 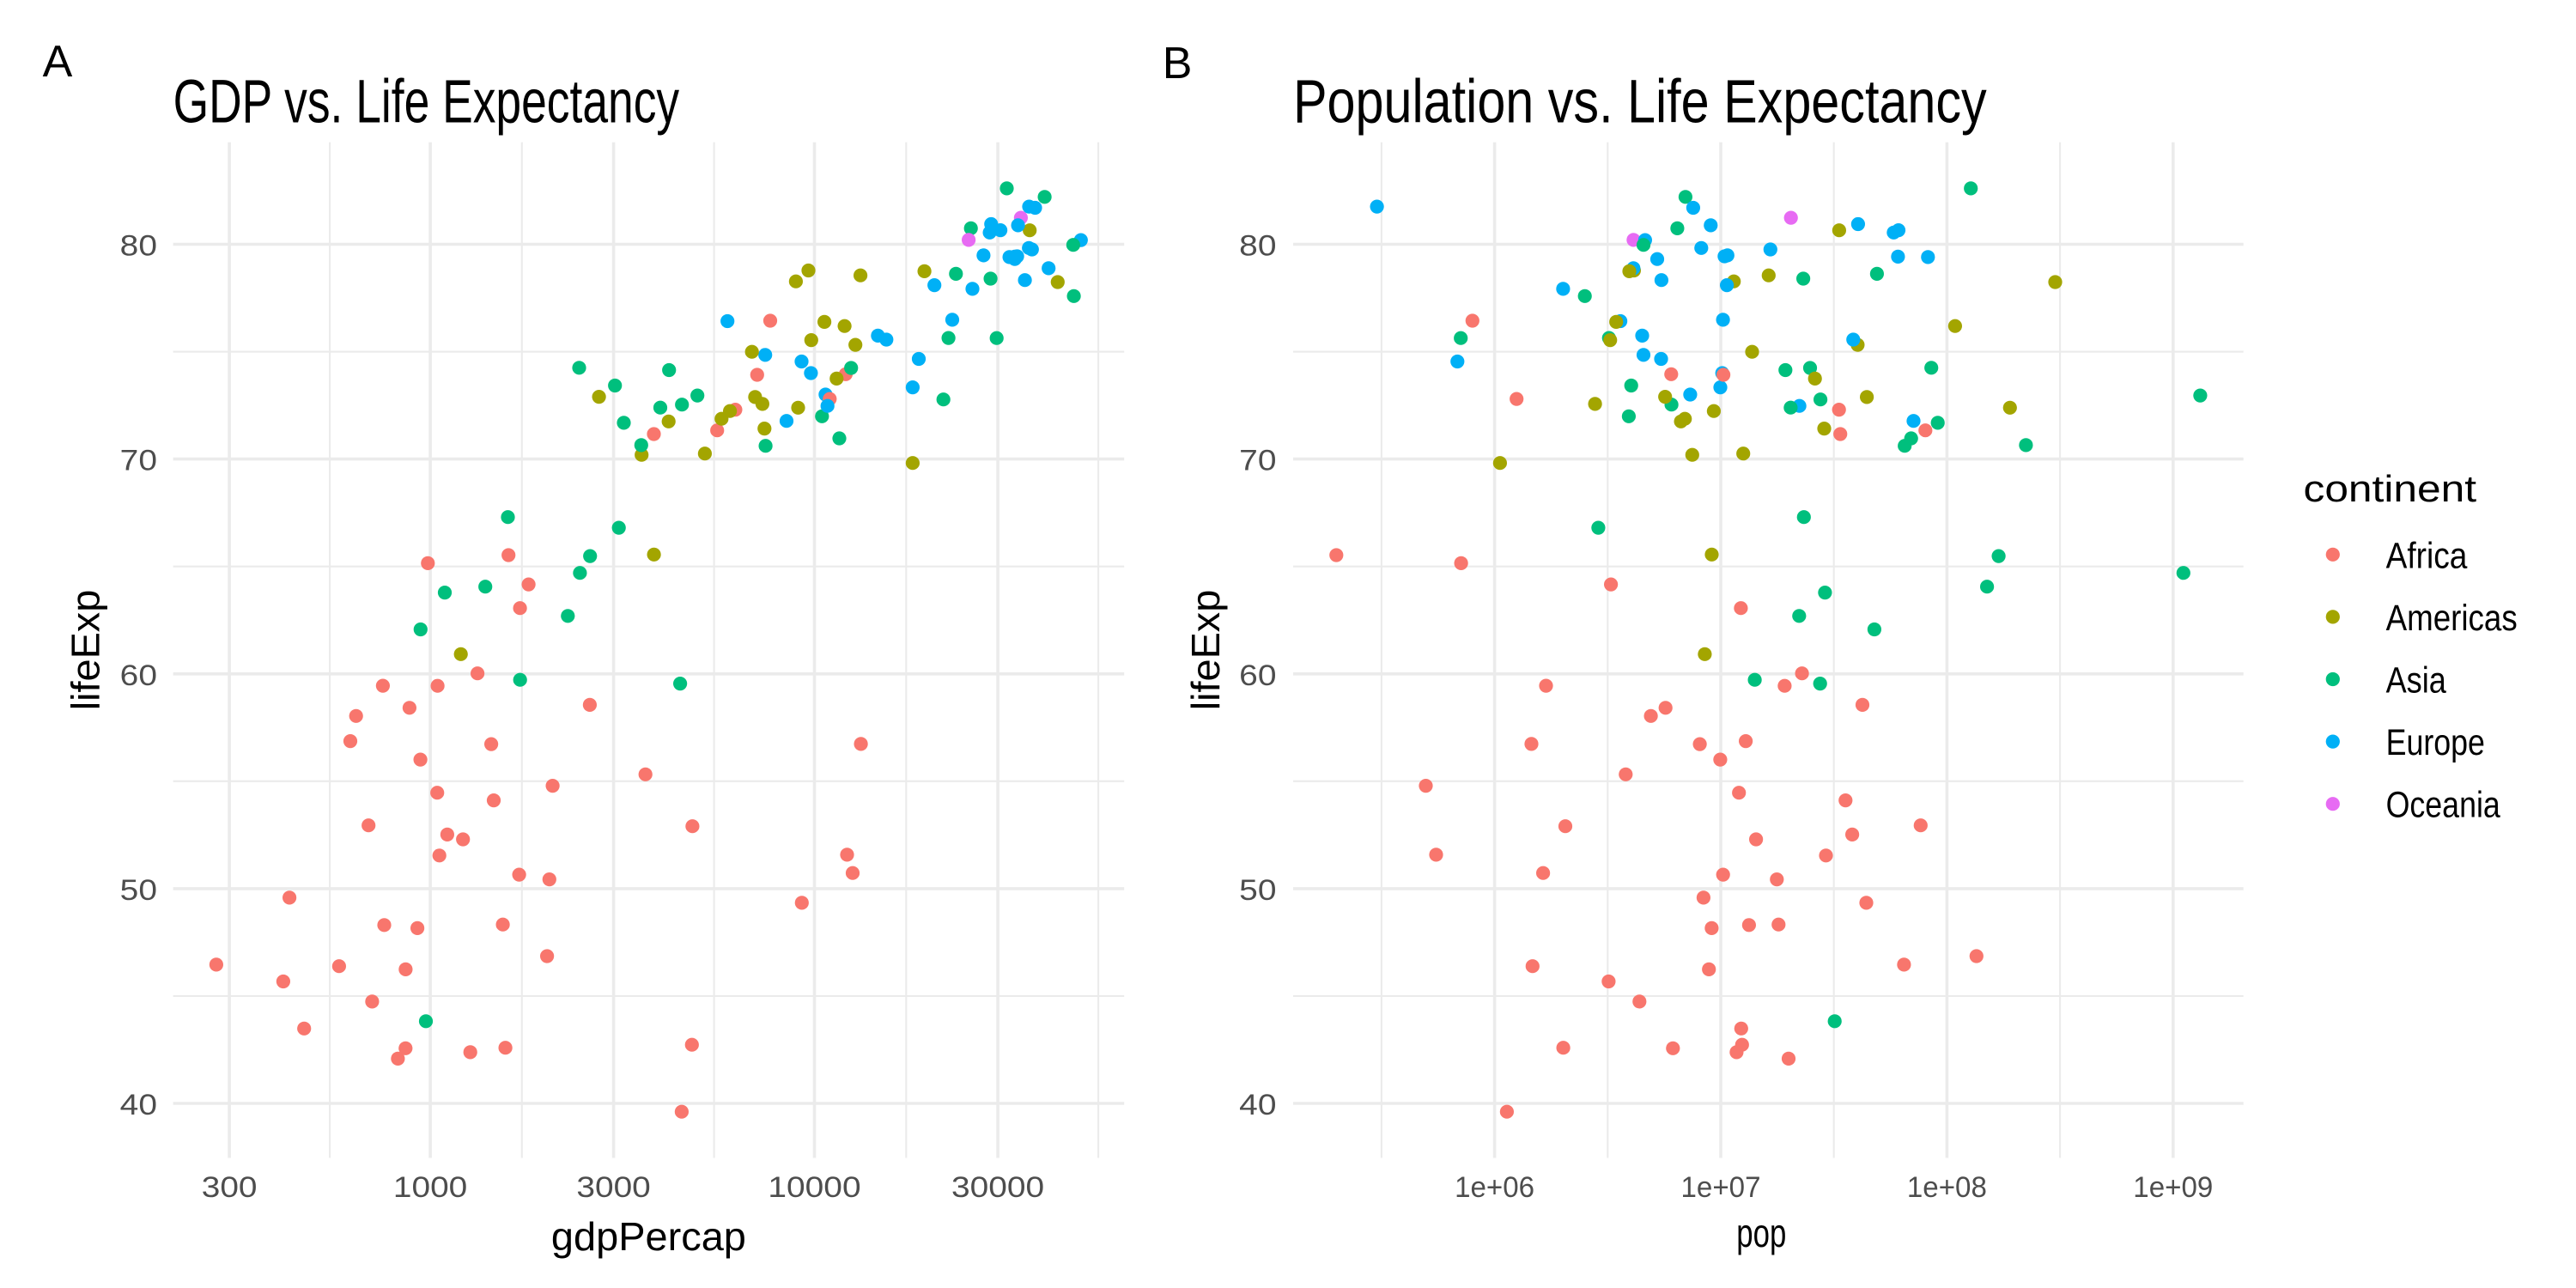 What do you see at coordinates (1640, 103) in the screenshot?
I see `svg-text: Population vs. Life Expectancy` at bounding box center [1640, 103].